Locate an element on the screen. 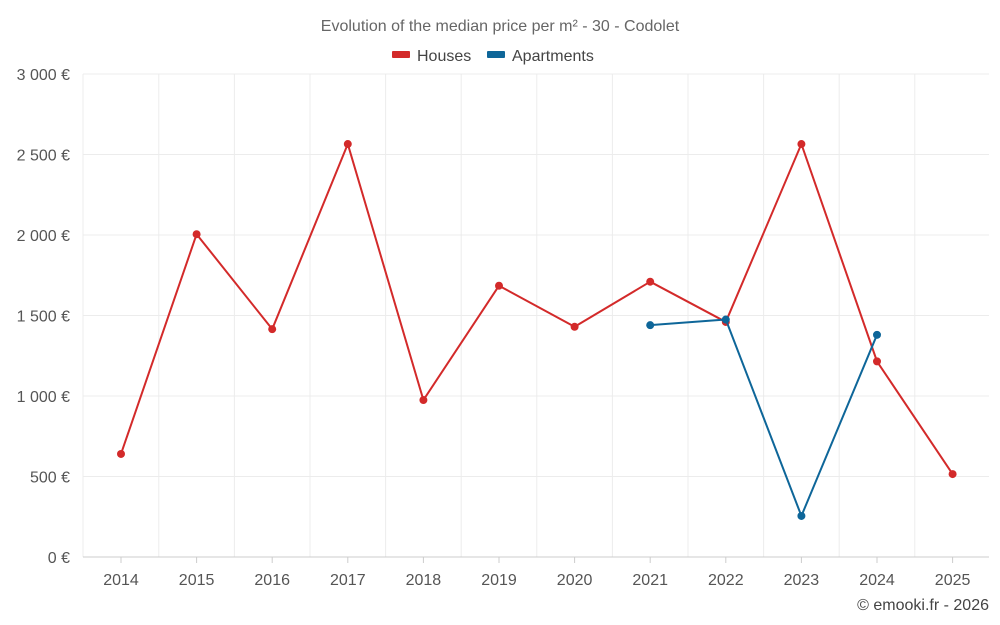 This screenshot has height=625, width=1000. legend: Houses Apartments is located at coordinates (493, 56).